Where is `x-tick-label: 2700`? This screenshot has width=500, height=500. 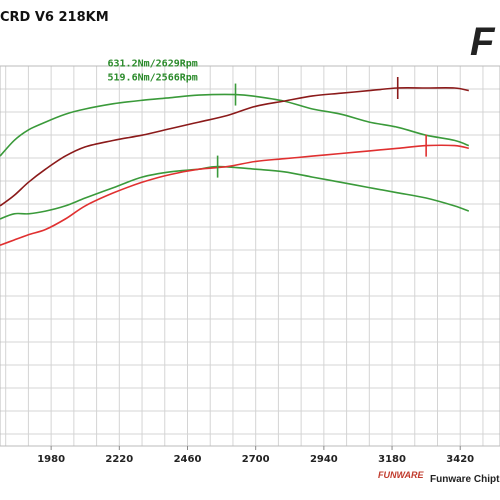
x-tick-label: 2700 is located at coordinates (256, 459).